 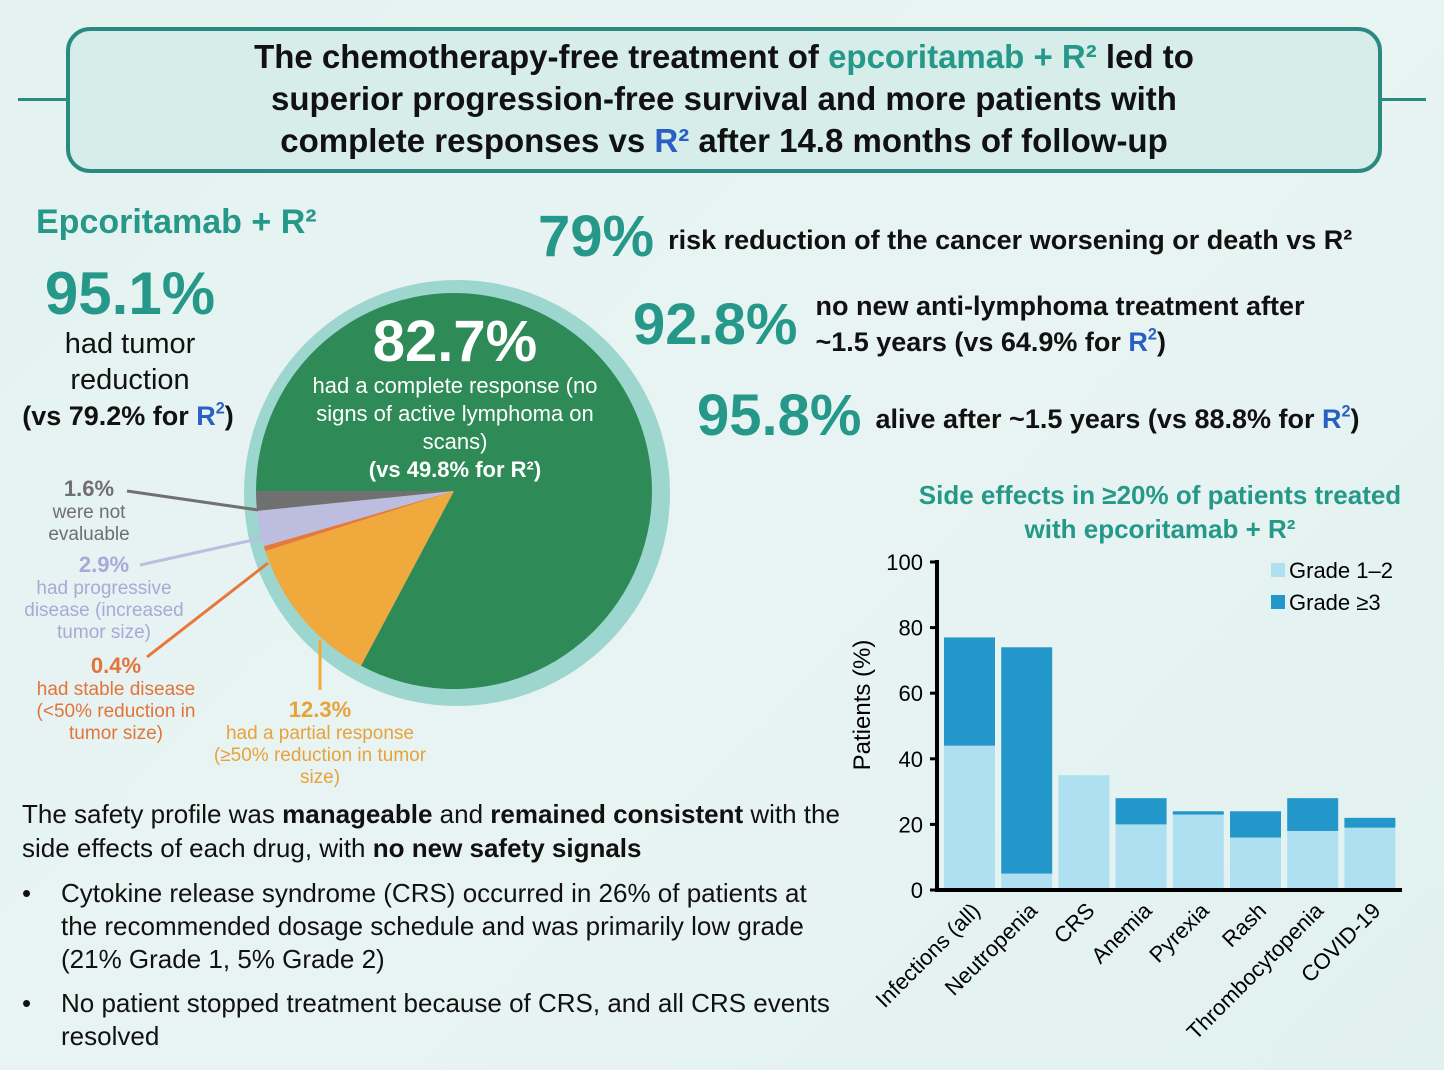 What do you see at coordinates (128, 415) in the screenshot?
I see `tumor-reduction-compare: (vs 79.2% for R2)` at bounding box center [128, 415].